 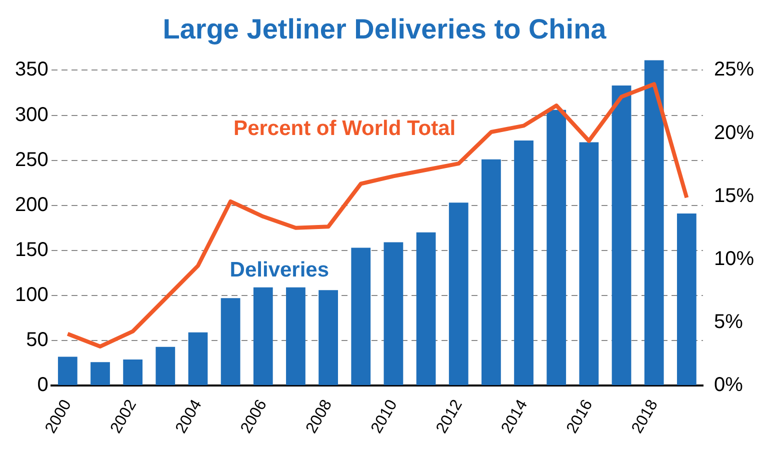 I want to click on y2-tick-label: 20%, so click(x=734, y=133).